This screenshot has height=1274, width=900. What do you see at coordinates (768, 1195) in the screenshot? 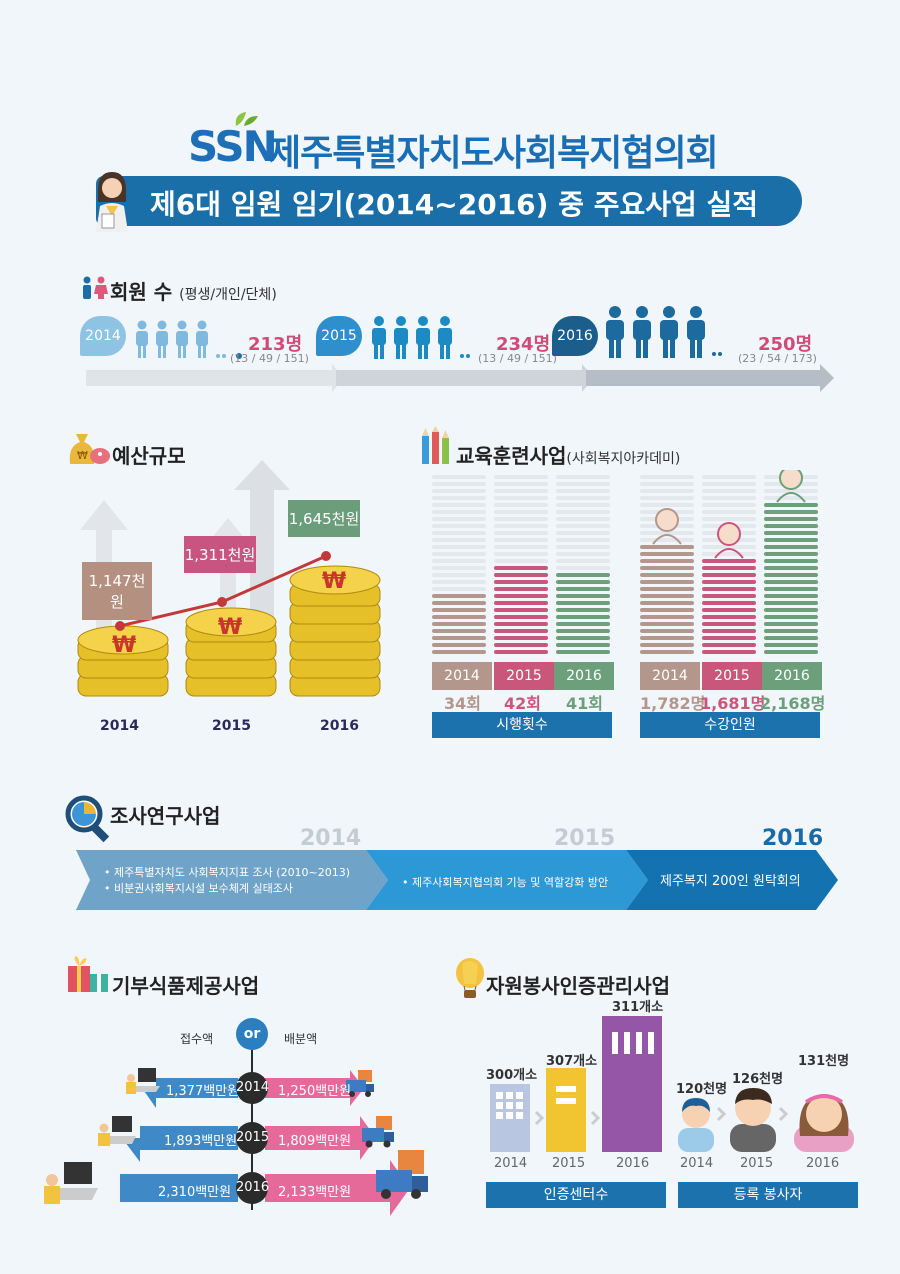
I see `volunteers-label: 등록 봉사자` at bounding box center [768, 1195].